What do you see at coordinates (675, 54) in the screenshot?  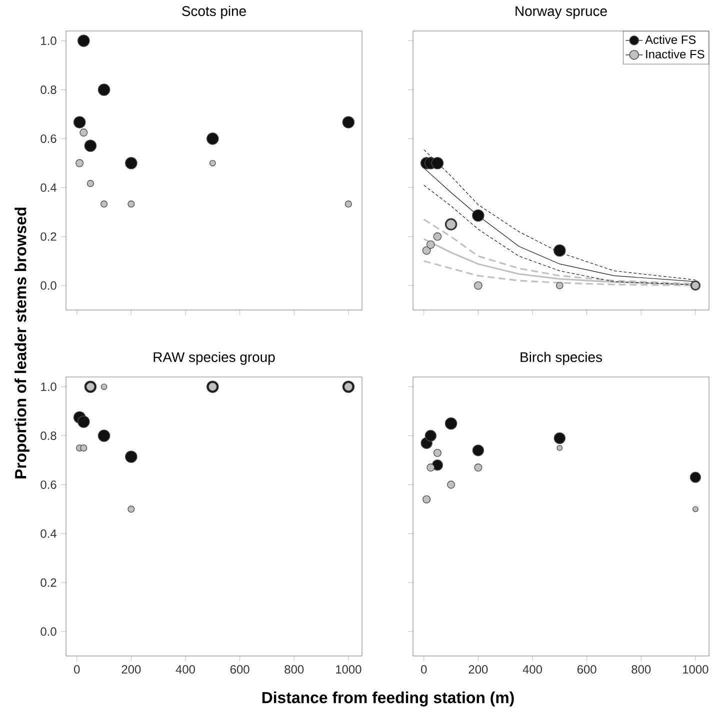 I see `legend-label: Inactive FS` at bounding box center [675, 54].